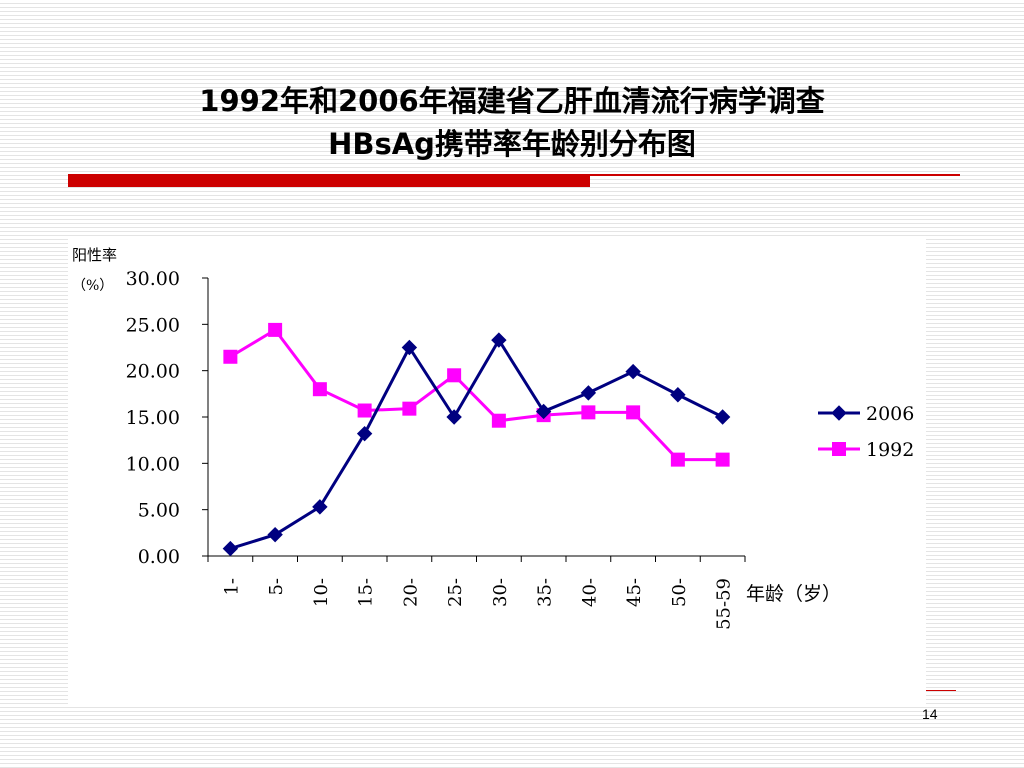 The height and width of the screenshot is (768, 1024). I want to click on x-tick-label: 30-, so click(500, 592).